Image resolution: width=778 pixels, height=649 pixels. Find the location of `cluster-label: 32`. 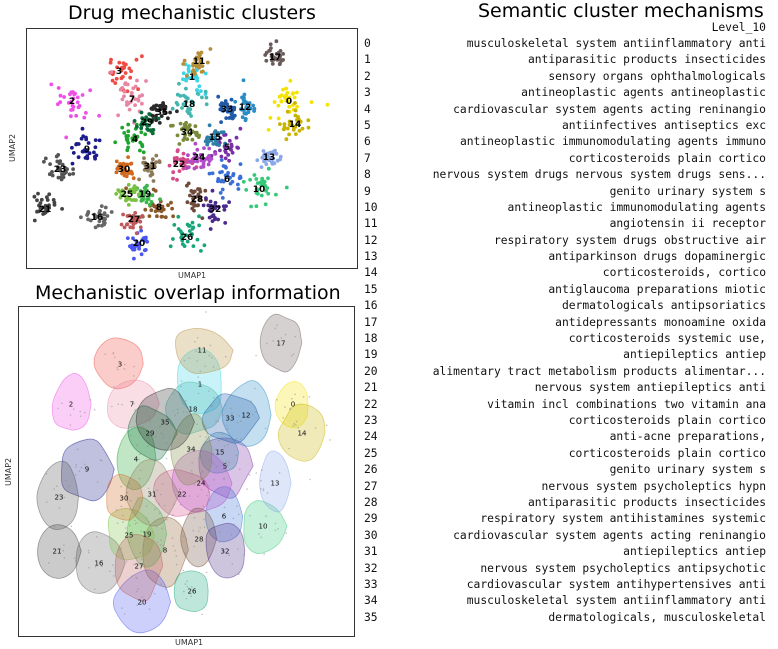

cluster-label: 32 is located at coordinates (225, 552).